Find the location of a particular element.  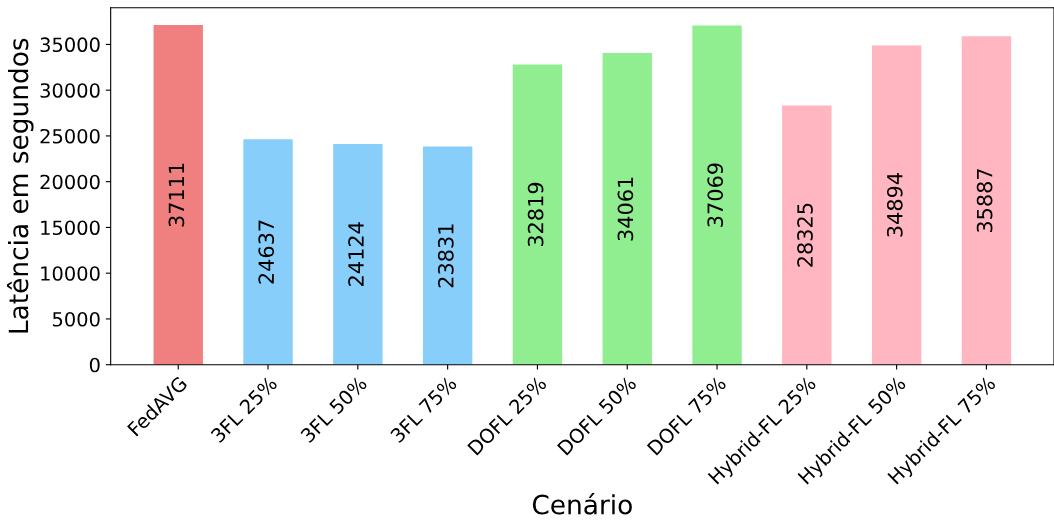

y-tick-label: 10000 is located at coordinates (70, 273).